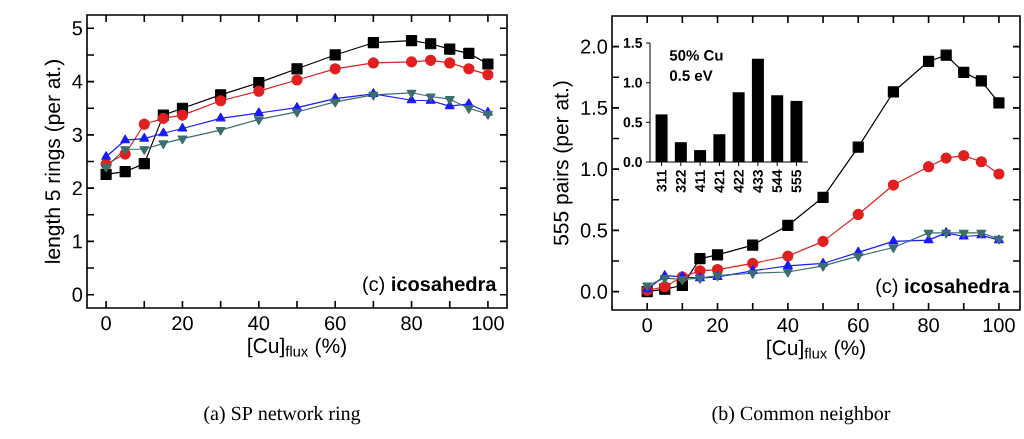 The width and height of the screenshot is (1024, 439). I want to click on x-tick-label: 411, so click(700, 180).